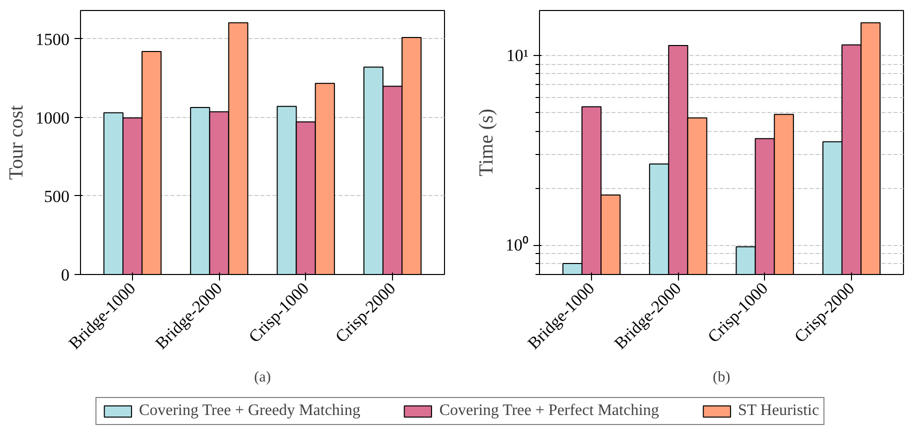 This screenshot has width=919, height=431. Describe the element at coordinates (779, 411) in the screenshot. I see `legend-label: ST Heuristic` at that location.